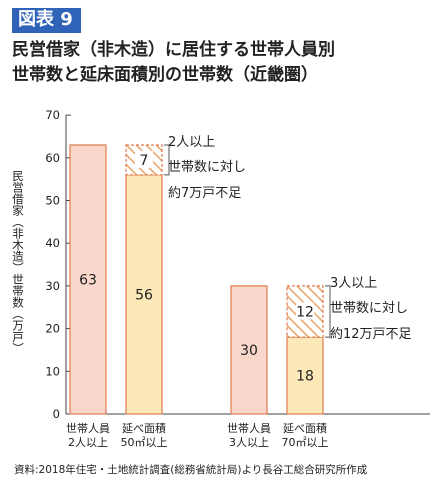 The image size is (440, 486). Describe the element at coordinates (144, 442) in the screenshot. I see `category-label-line2: 50㎡以上` at that location.